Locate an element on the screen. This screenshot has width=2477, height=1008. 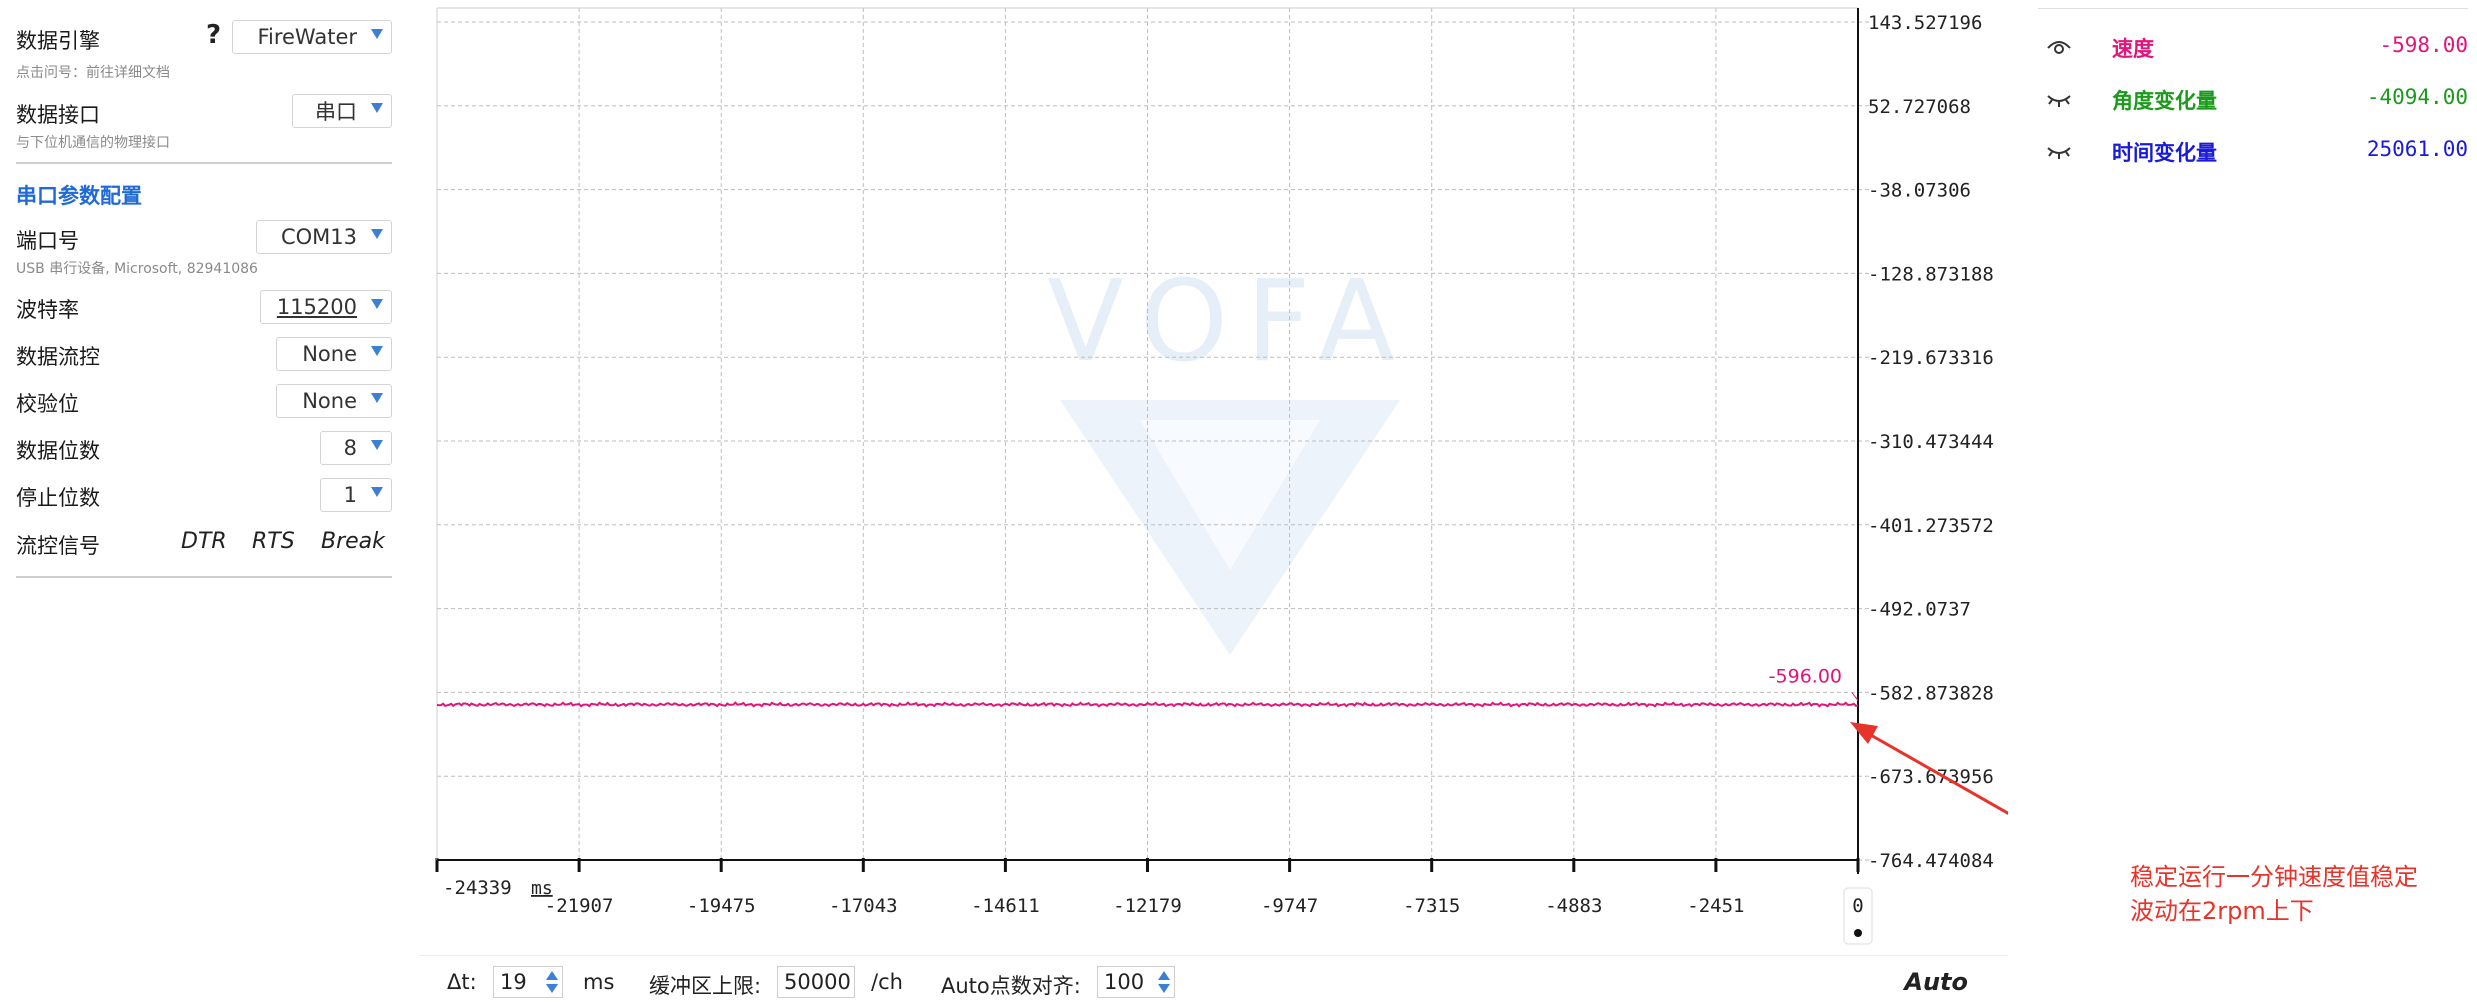
zero-tick-box is located at coordinates (1858, 916).